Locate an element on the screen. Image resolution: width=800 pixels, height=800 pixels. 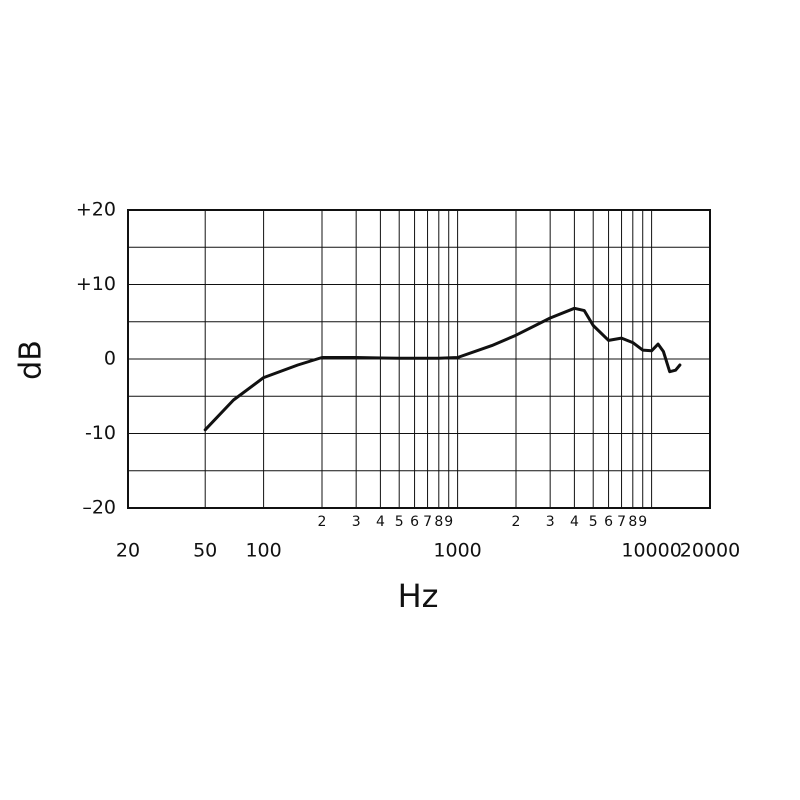
x-tick-label: 50 is located at coordinates (205, 551).